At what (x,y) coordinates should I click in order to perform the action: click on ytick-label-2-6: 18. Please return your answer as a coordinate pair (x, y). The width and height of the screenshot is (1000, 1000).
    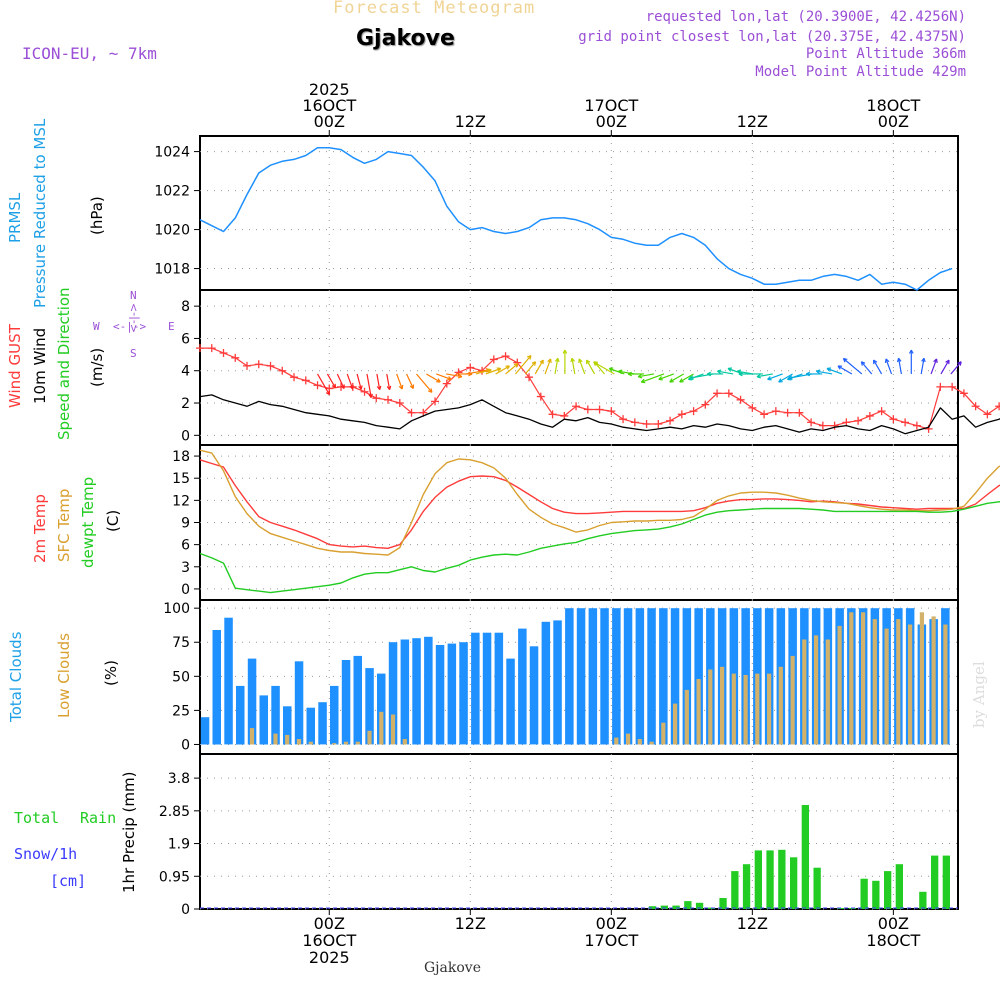
    Looking at the image, I should click on (181, 457).